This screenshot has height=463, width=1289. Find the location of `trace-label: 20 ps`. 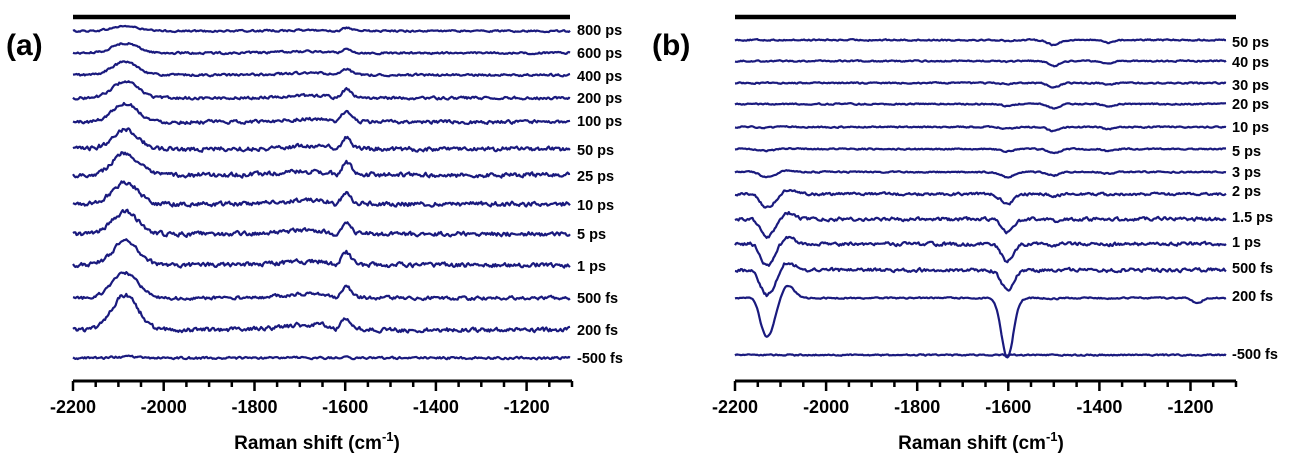

trace-label: 20 ps is located at coordinates (1250, 105).